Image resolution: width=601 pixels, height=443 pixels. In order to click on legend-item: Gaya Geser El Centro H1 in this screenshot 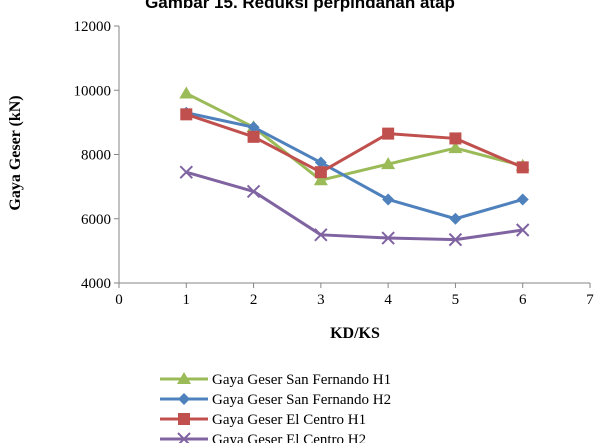, I will do `click(263, 420)`.